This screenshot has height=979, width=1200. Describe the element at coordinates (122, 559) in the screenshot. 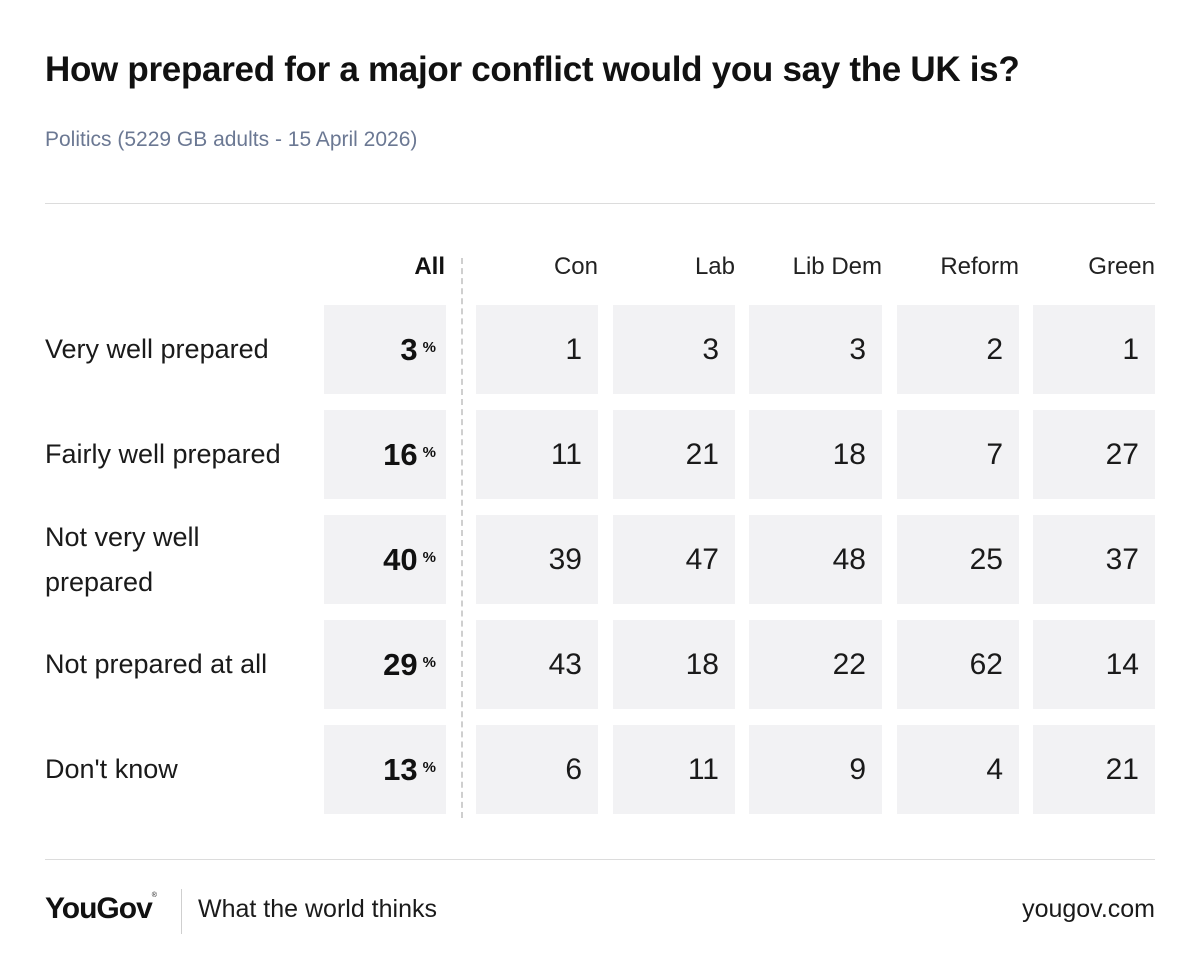

I see `row-label: Not very well prepared` at that location.